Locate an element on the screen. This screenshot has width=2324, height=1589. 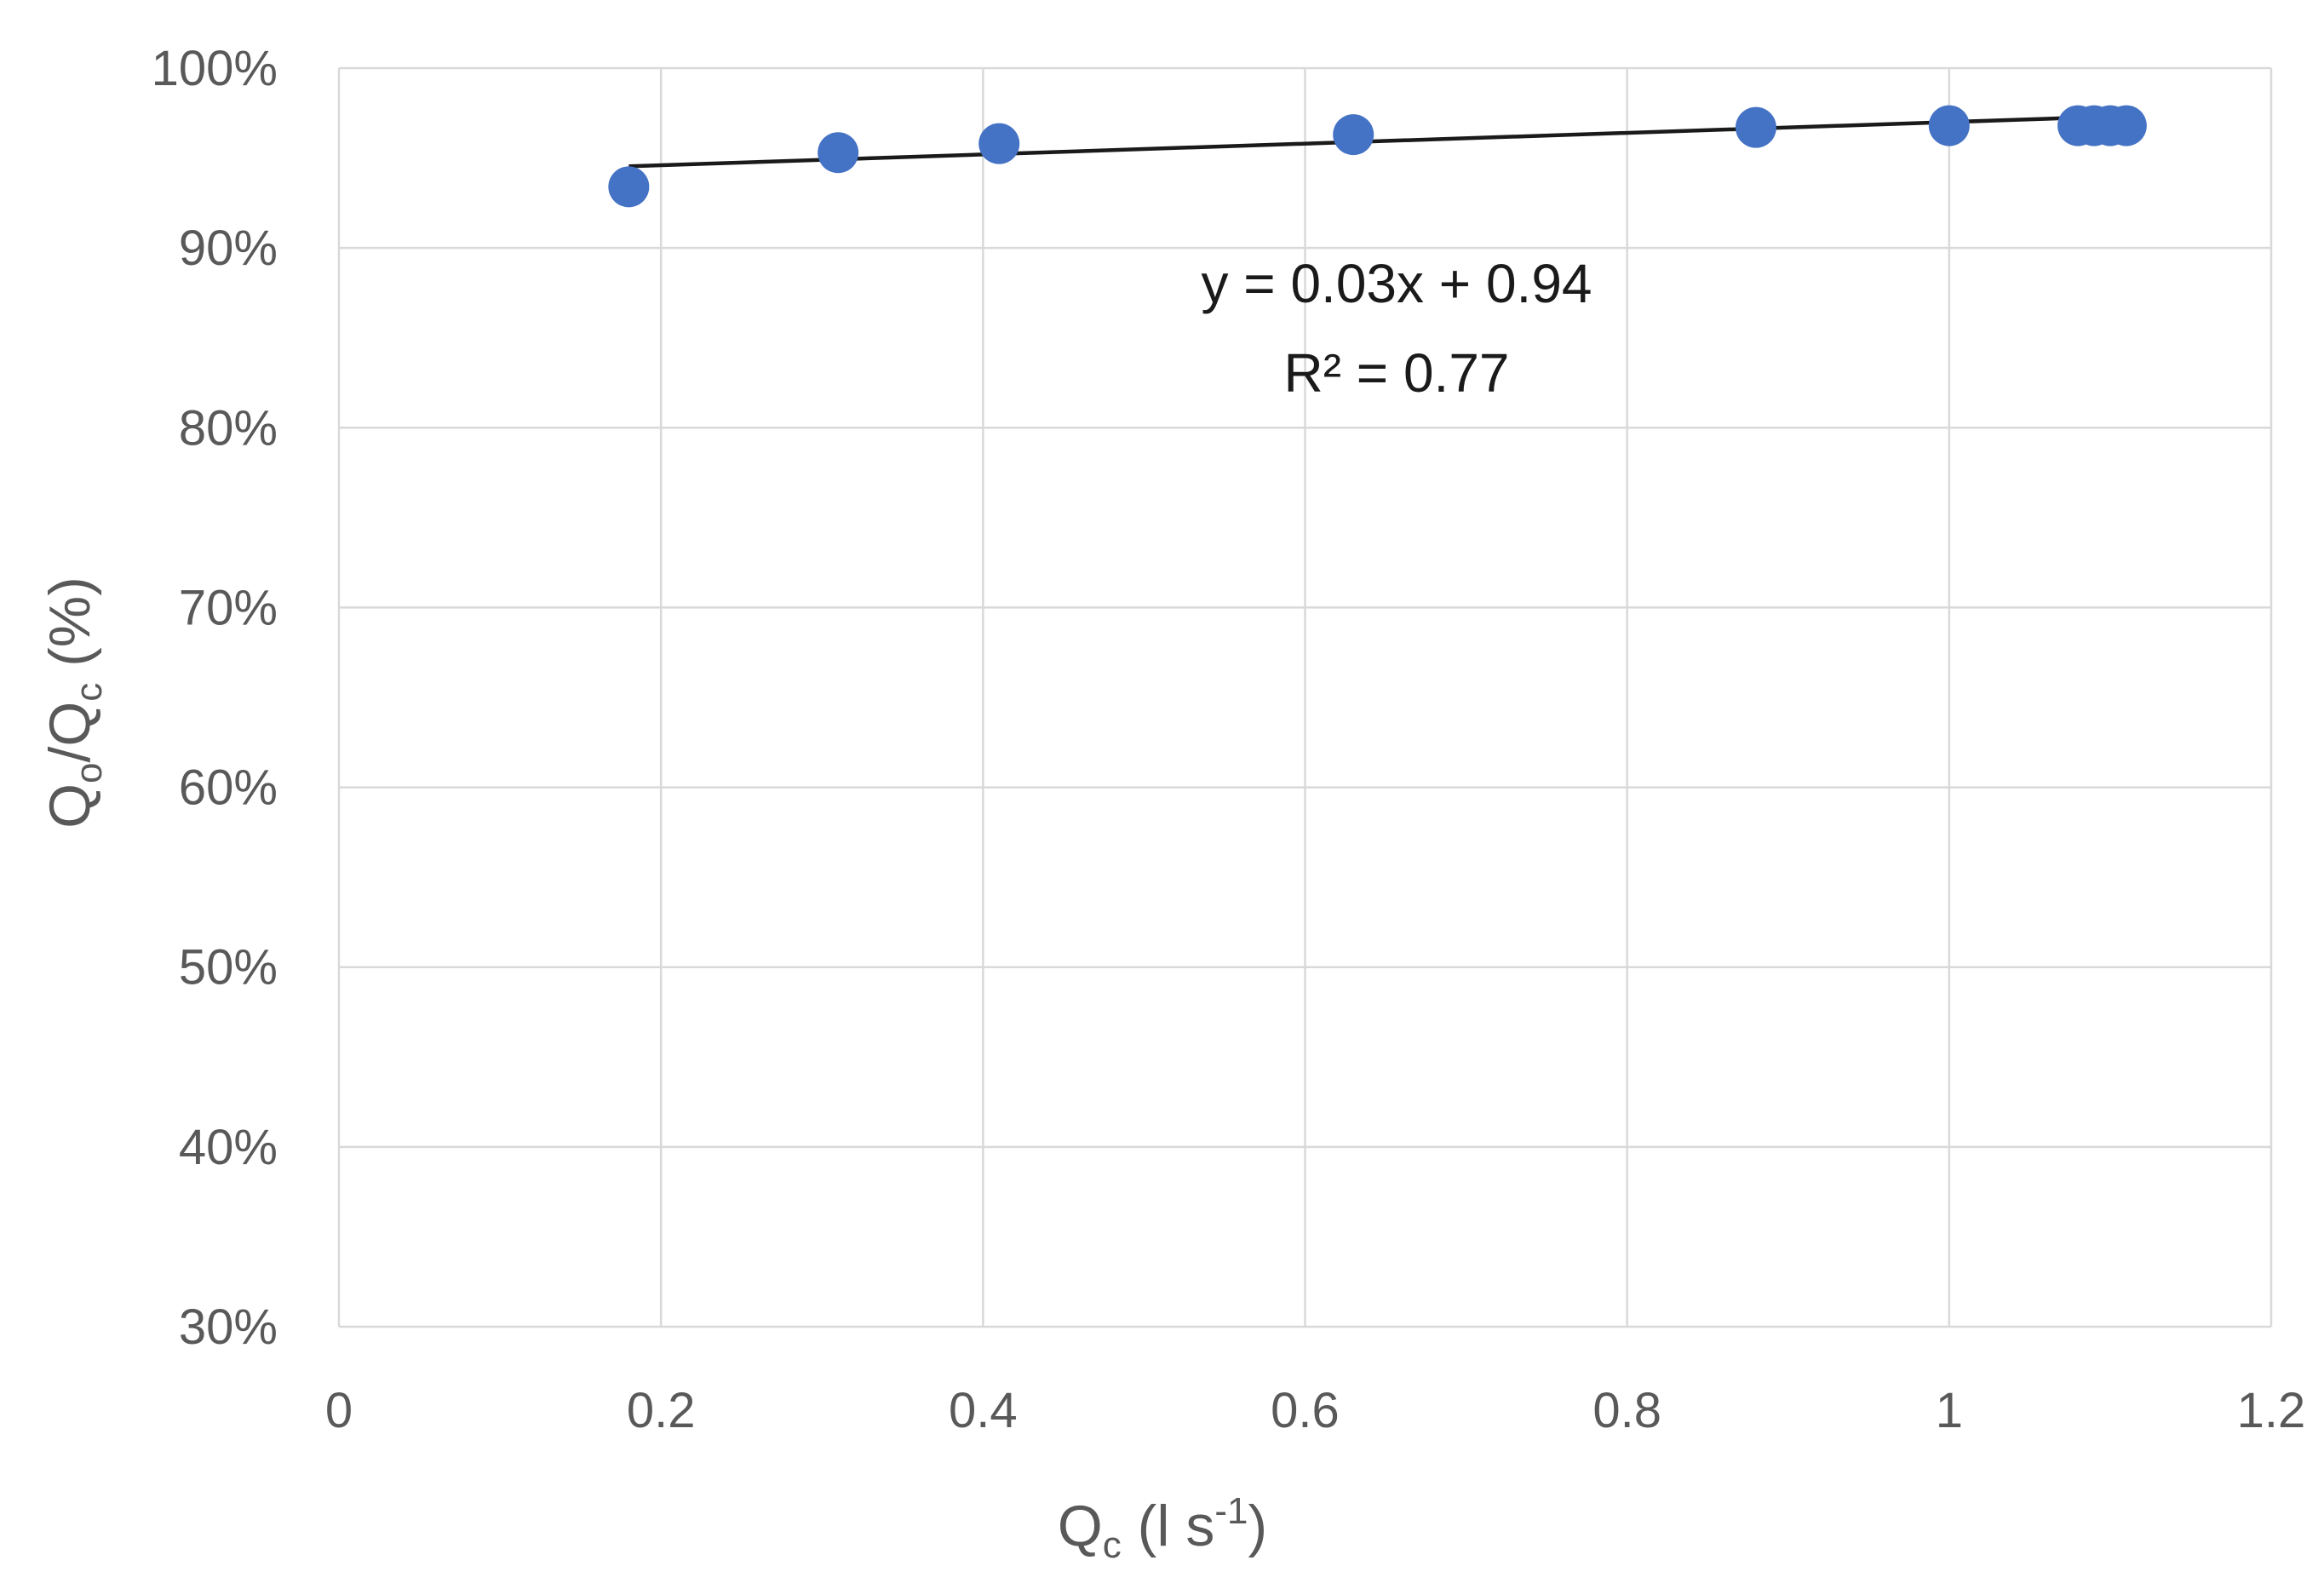
y-tick-label: 50% is located at coordinates (228, 967).